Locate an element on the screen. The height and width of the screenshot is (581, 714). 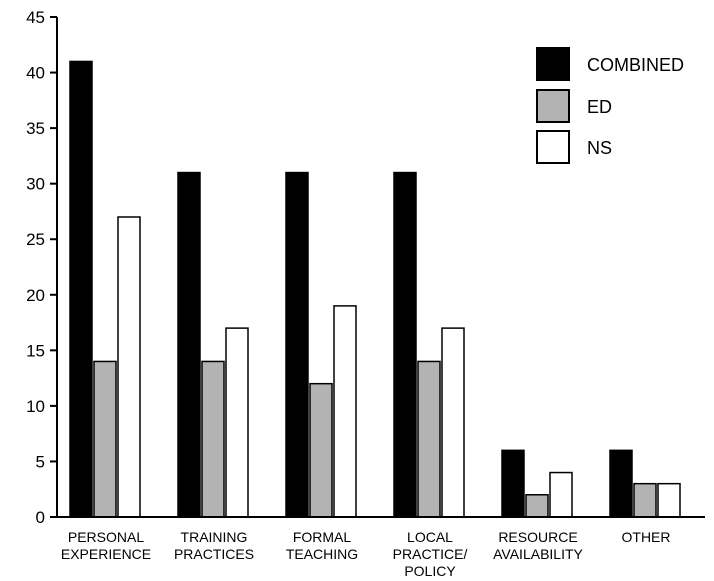
legend: COMBINED ED NS is located at coordinates (610, 105).